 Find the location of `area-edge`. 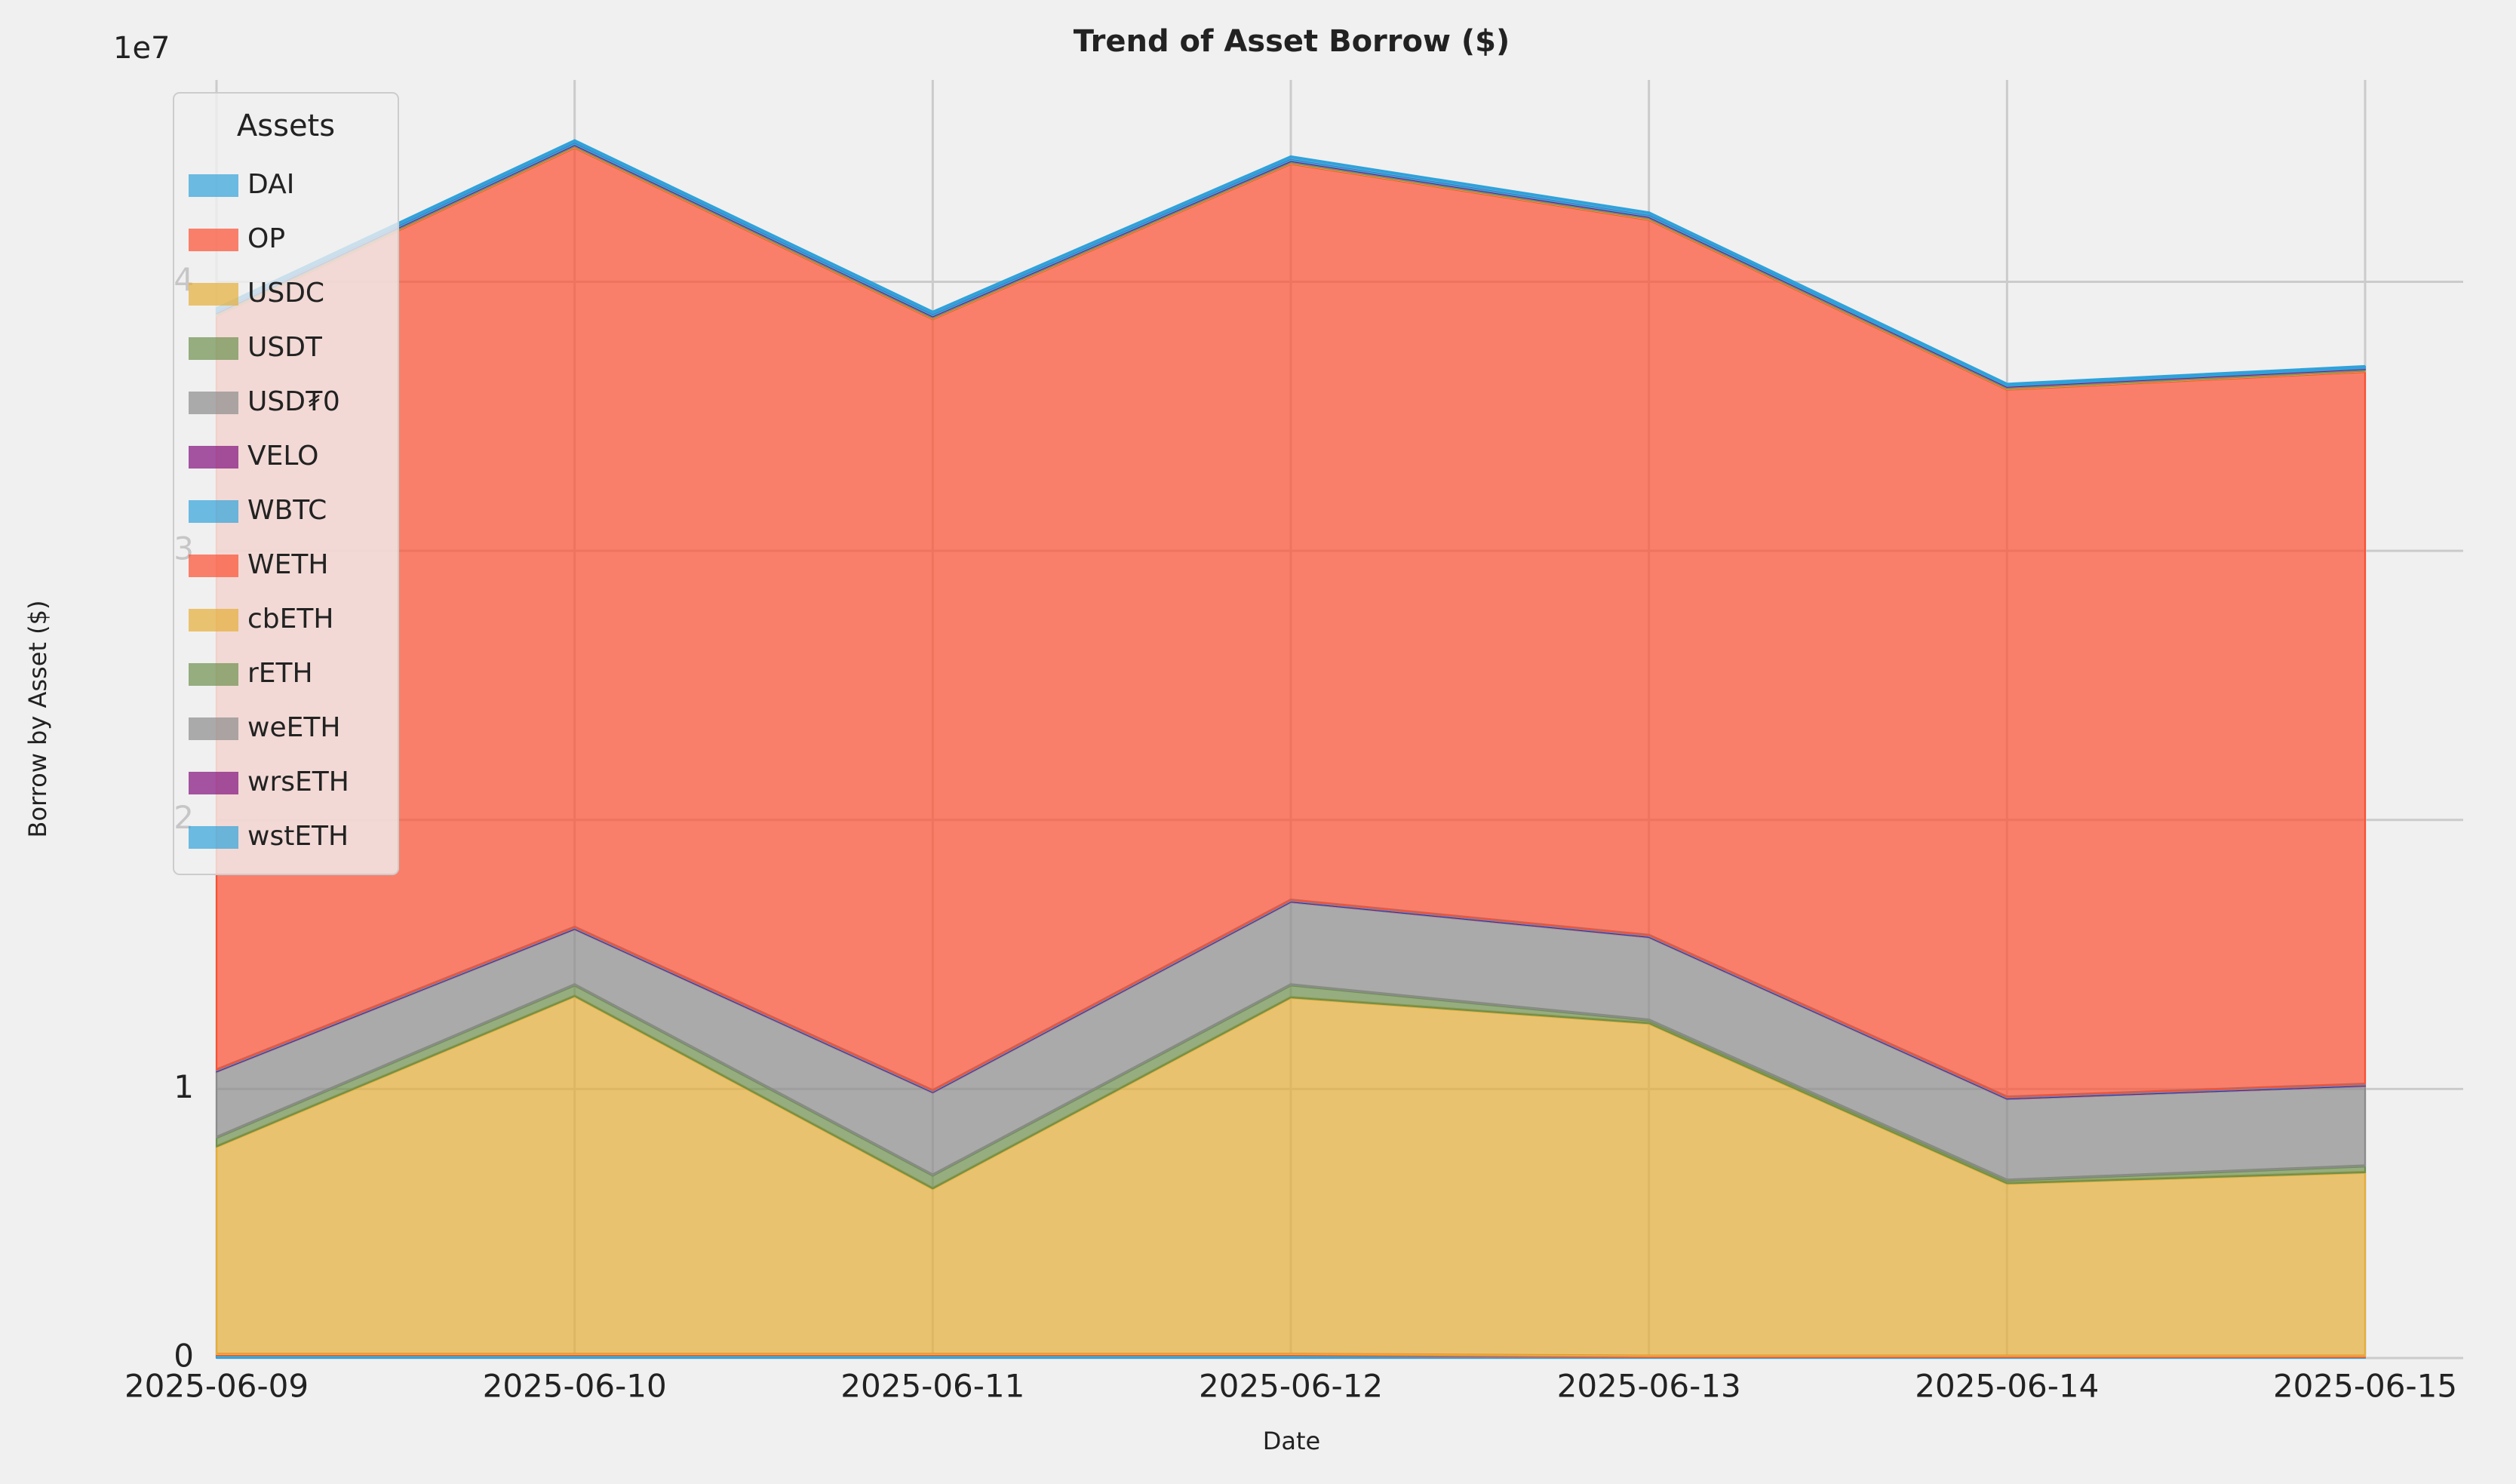

area-edge is located at coordinates (1291, 262).